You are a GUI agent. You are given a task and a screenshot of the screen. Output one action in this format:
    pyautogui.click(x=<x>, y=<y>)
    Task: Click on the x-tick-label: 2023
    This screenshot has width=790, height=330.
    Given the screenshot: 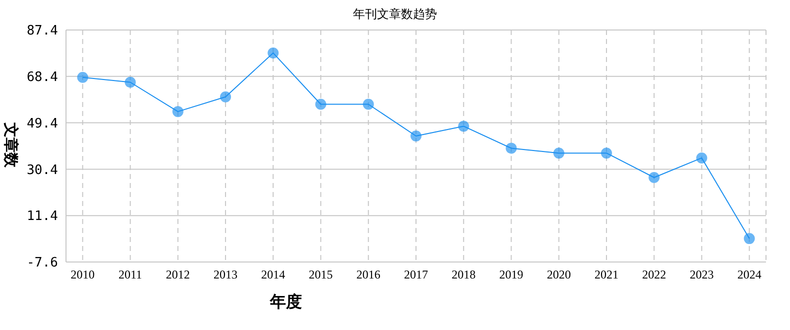 What is the action you would take?
    pyautogui.click(x=702, y=275)
    